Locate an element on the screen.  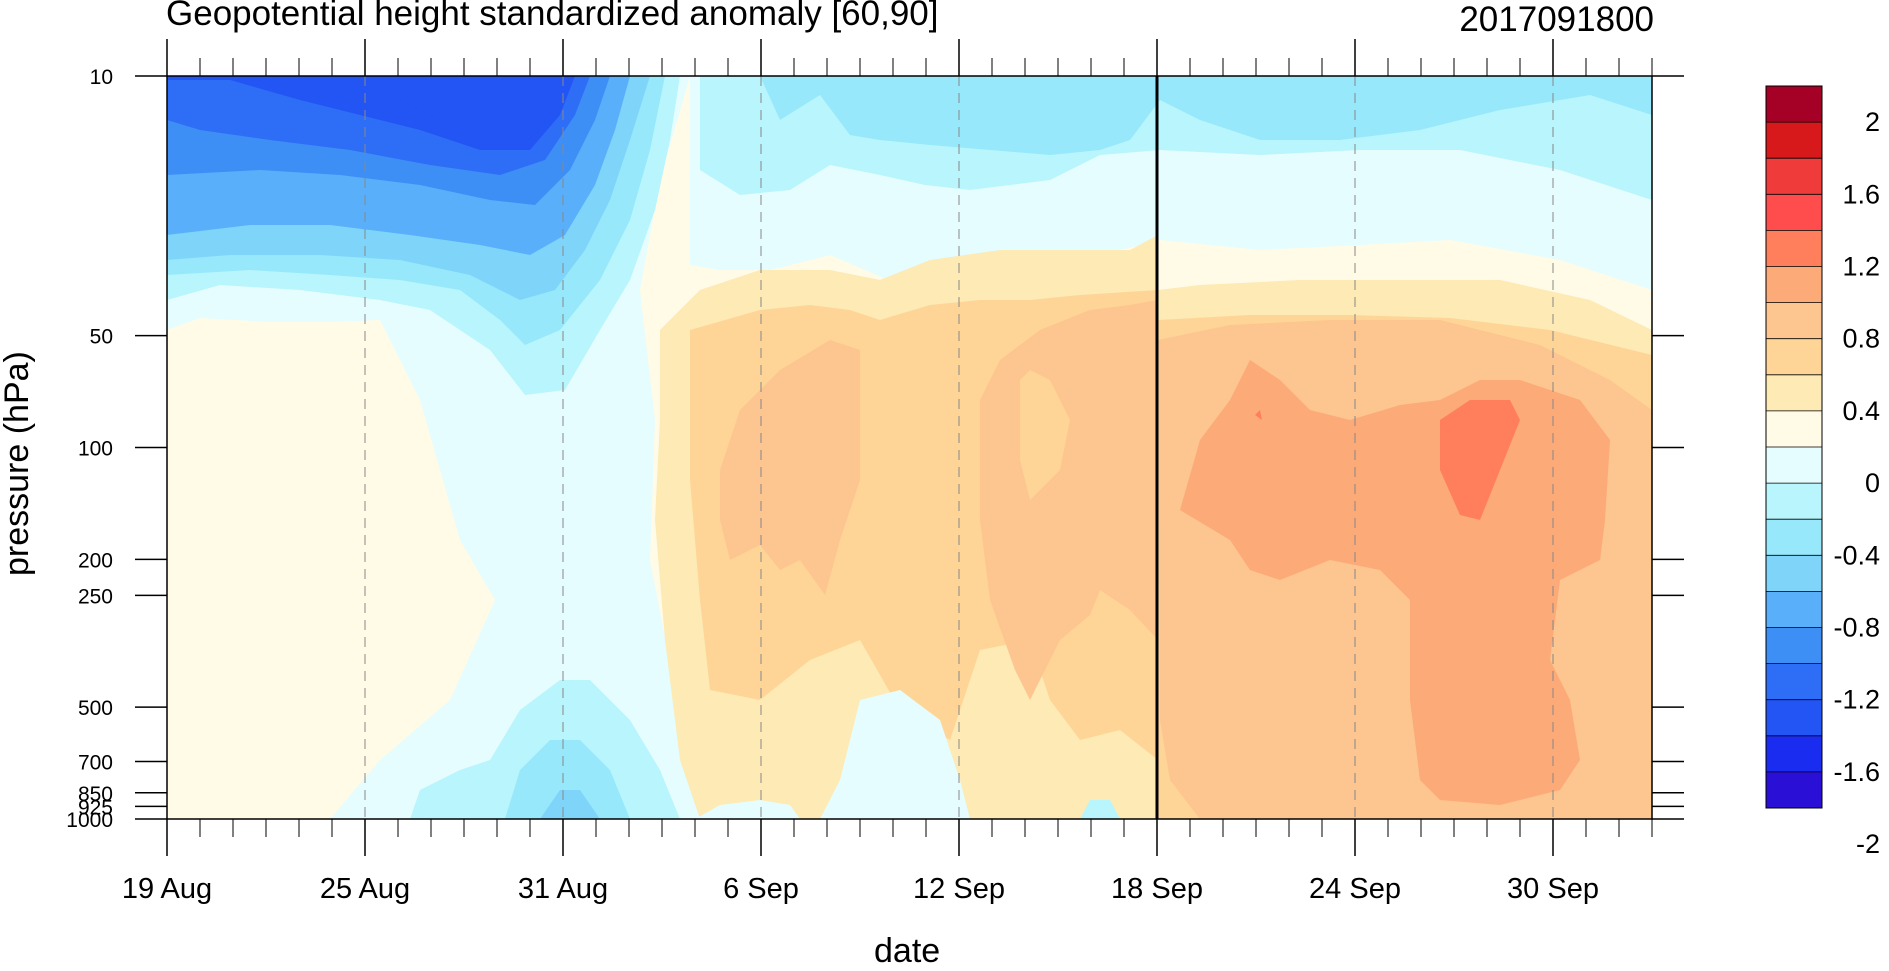
colorbar-label: -0.8 is located at coordinates (1856, 628).